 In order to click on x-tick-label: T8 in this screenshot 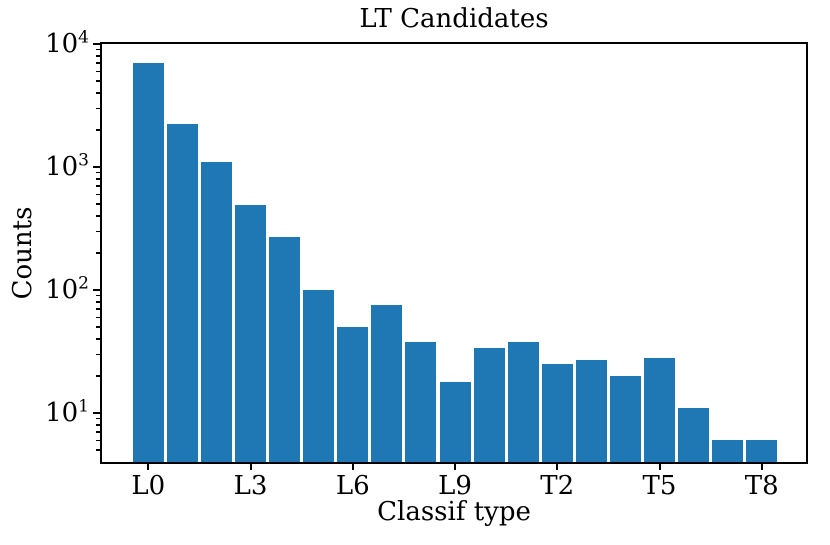, I will do `click(761, 486)`.